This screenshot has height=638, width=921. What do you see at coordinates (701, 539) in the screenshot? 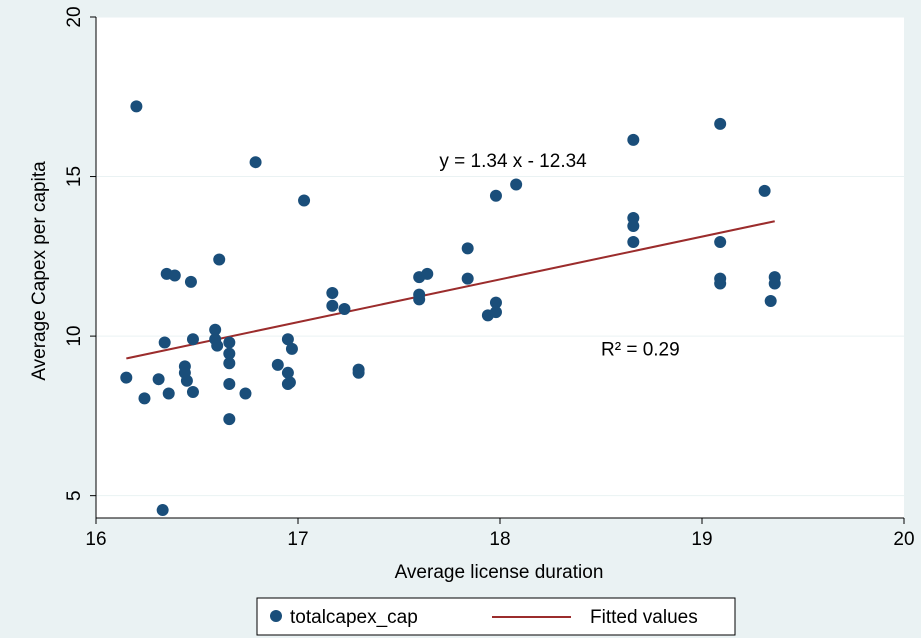
I see `x-tick-label: 19` at bounding box center [701, 539].